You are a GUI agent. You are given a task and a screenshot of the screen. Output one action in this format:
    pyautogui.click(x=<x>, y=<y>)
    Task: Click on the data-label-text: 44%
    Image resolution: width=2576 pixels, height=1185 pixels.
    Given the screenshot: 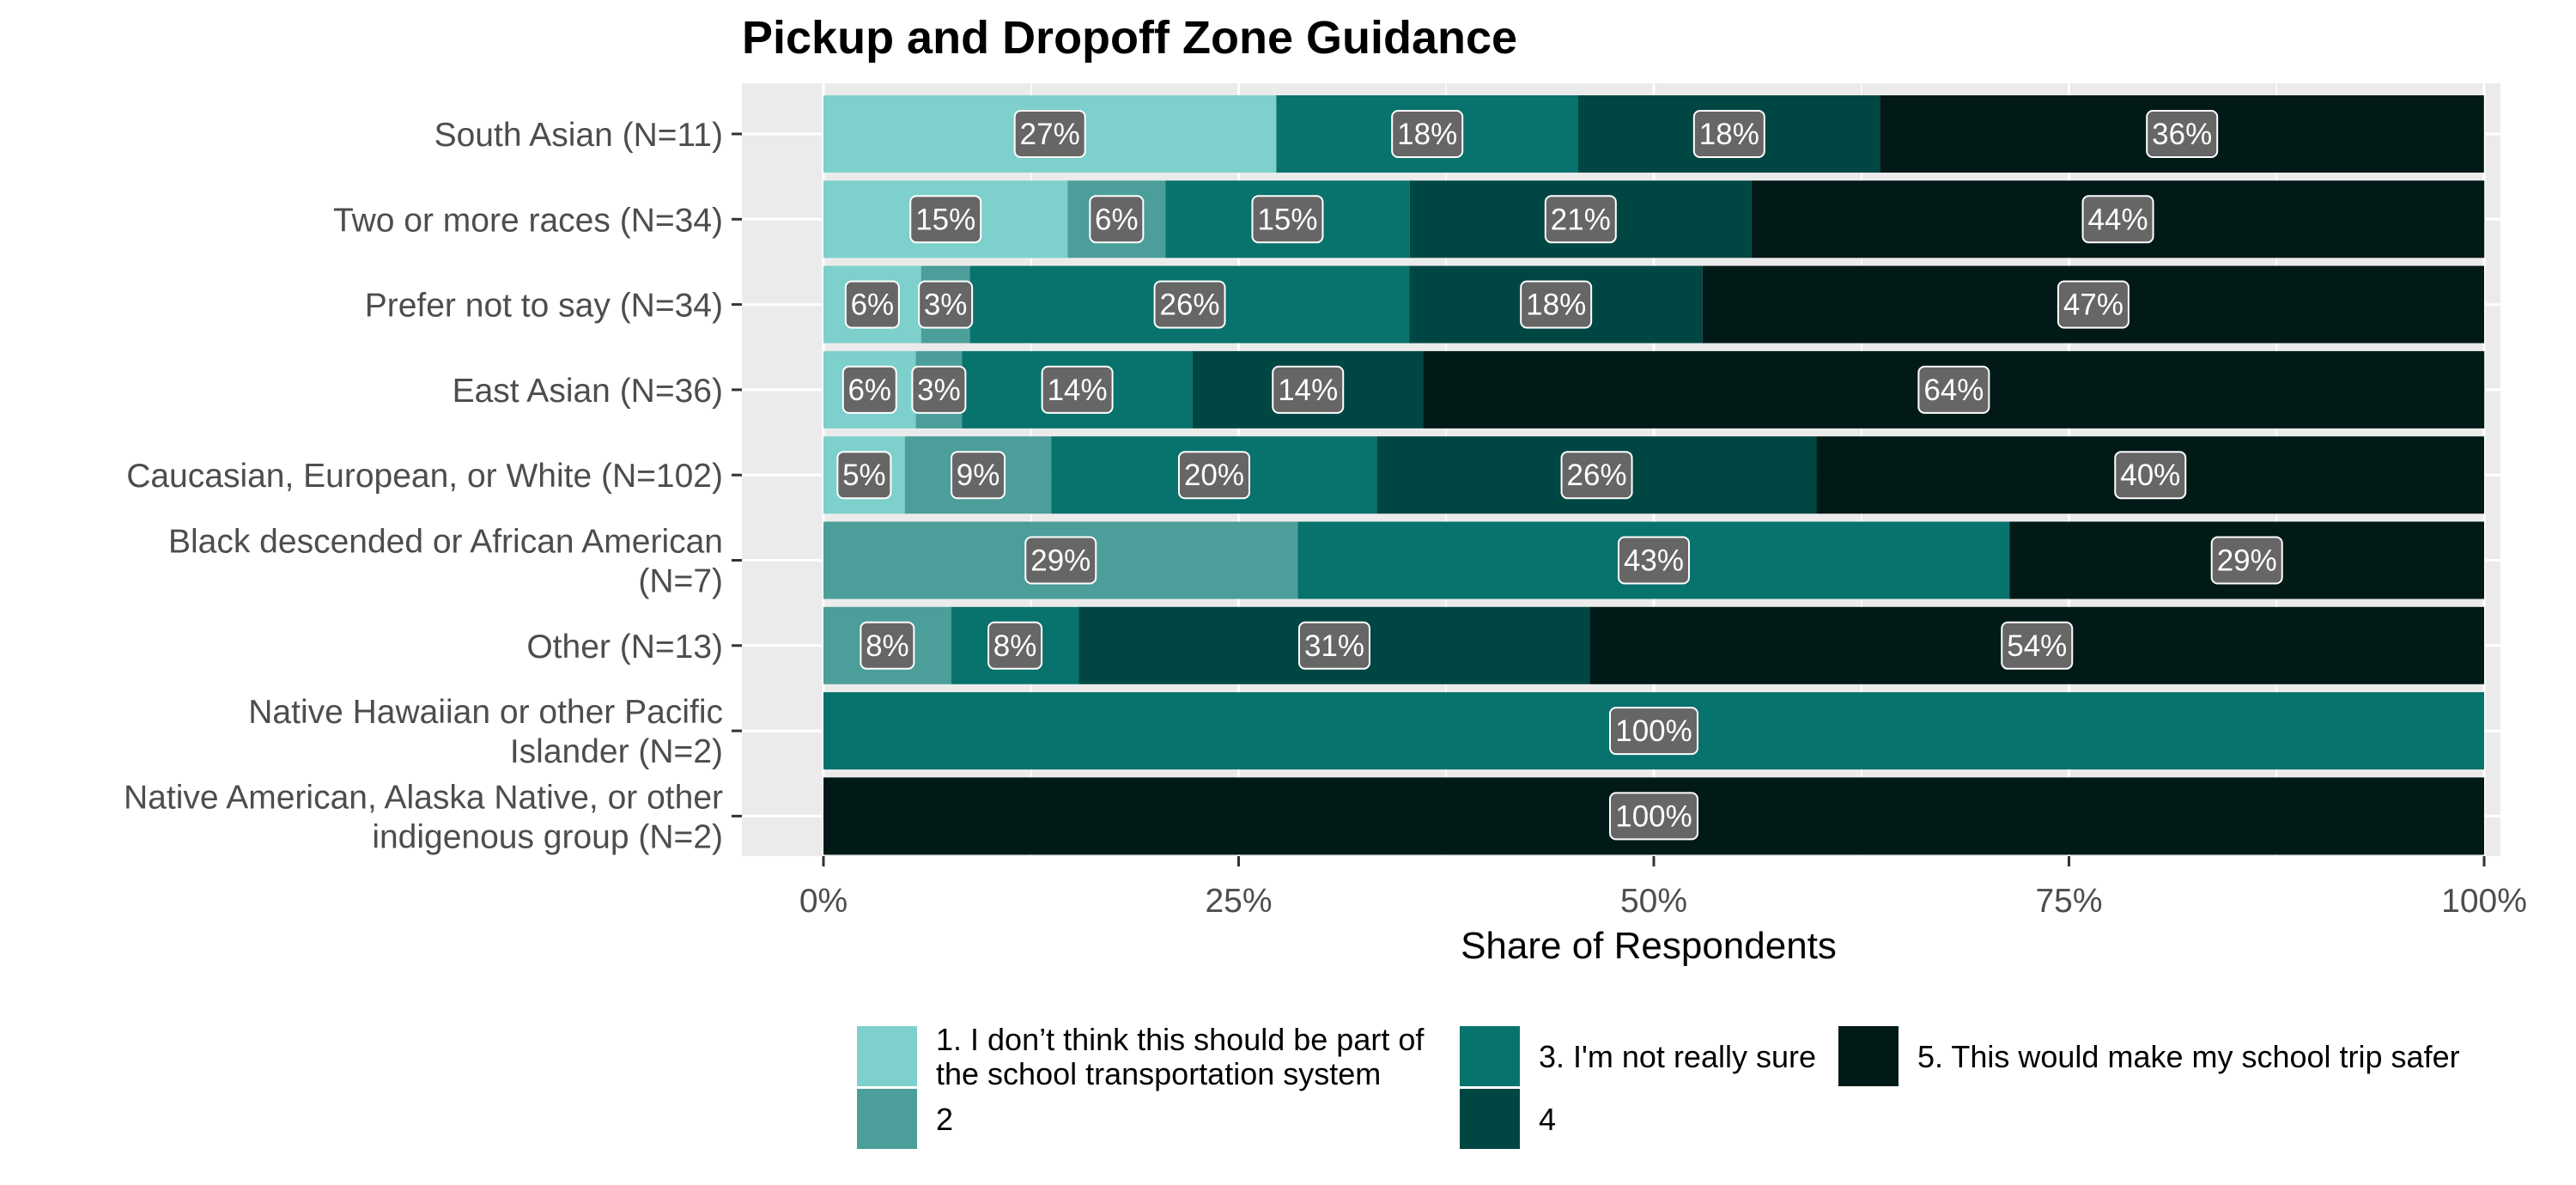 What is the action you would take?
    pyautogui.click(x=2118, y=220)
    